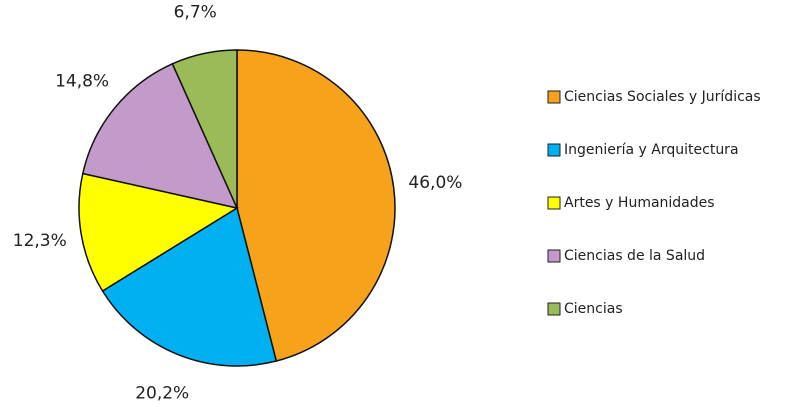 The image size is (810, 407). Describe the element at coordinates (162, 393) in the screenshot. I see `value-label: 20,2%` at that location.